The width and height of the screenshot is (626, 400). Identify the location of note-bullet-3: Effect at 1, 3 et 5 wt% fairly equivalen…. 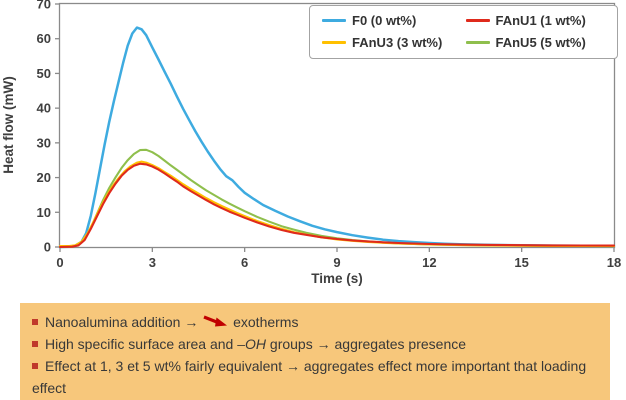
(315, 377).